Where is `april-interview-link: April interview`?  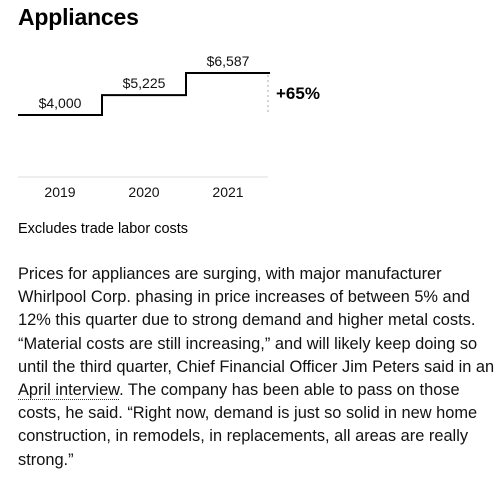
april-interview-link: April interview is located at coordinates (69, 391).